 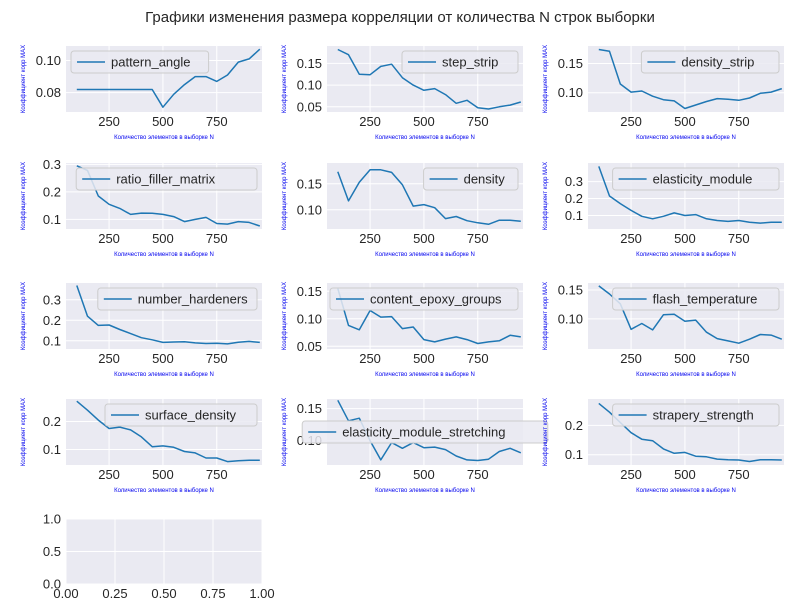 What do you see at coordinates (690, 432) in the screenshot?
I see `series-line-strapery_strength` at bounding box center [690, 432].